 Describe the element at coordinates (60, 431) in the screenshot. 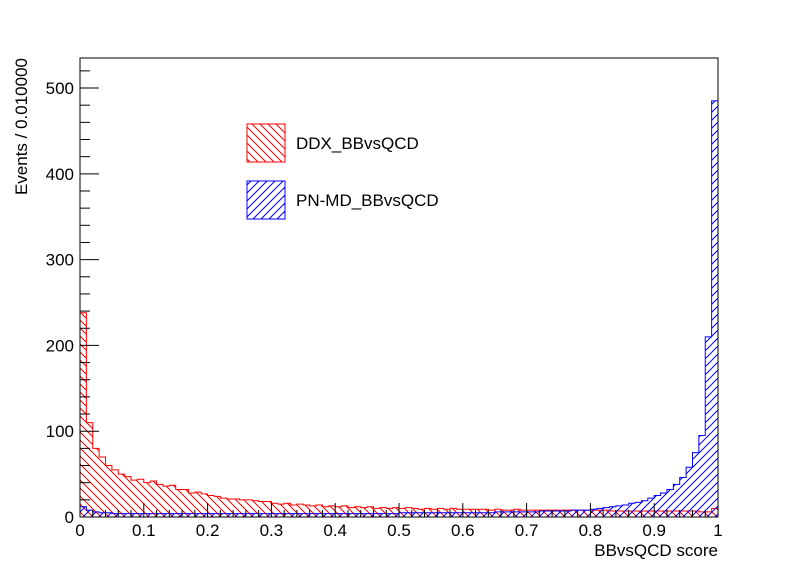

I see `y-tick-label: 100` at that location.